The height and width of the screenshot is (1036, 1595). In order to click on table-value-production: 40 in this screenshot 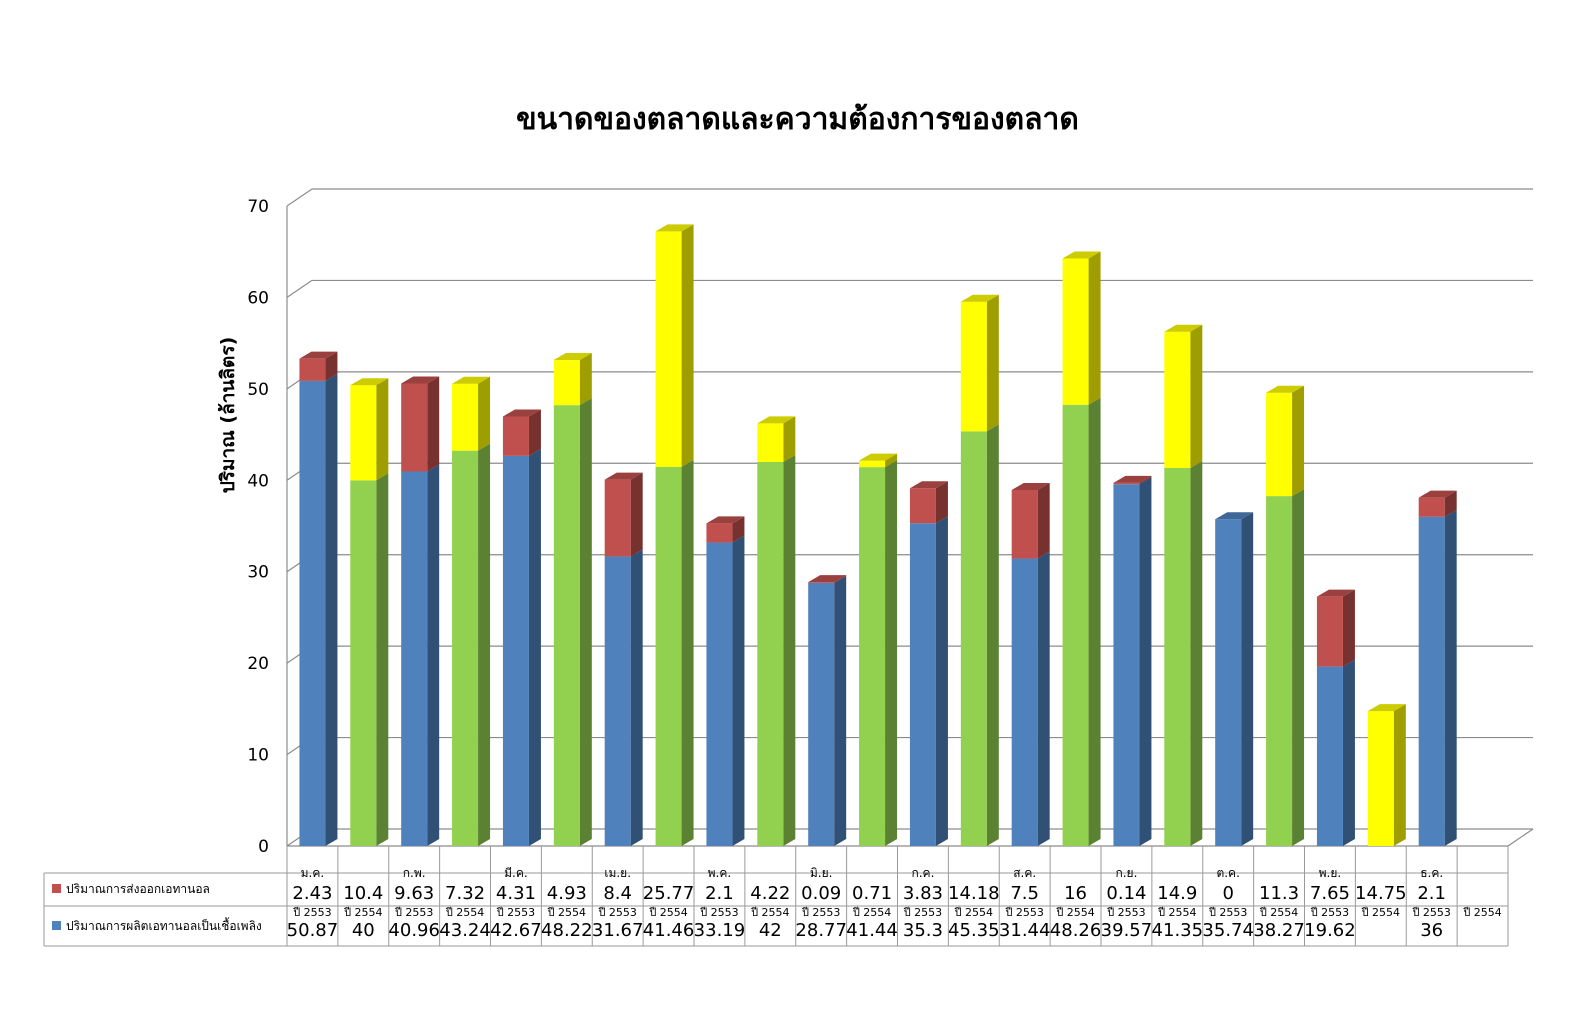, I will do `click(363, 930)`.